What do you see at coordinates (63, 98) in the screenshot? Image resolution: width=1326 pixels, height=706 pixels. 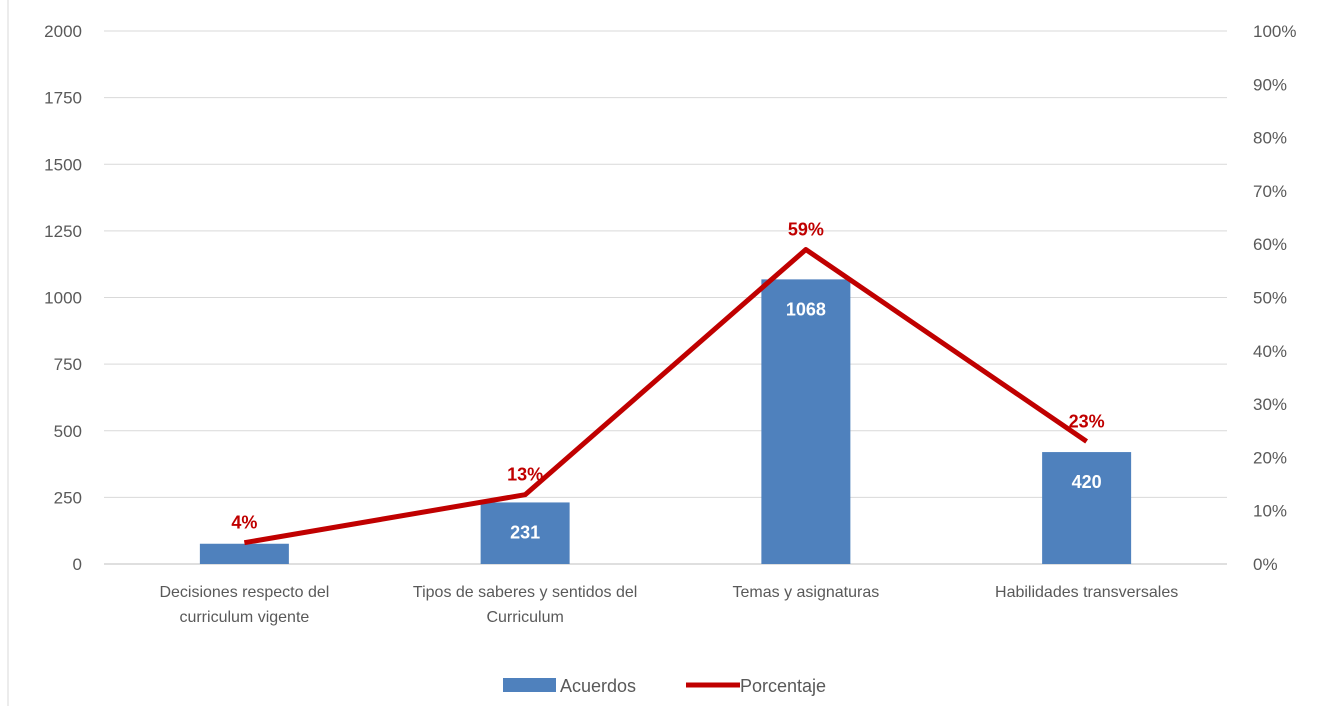 I see `left-tick-label: 1750` at bounding box center [63, 98].